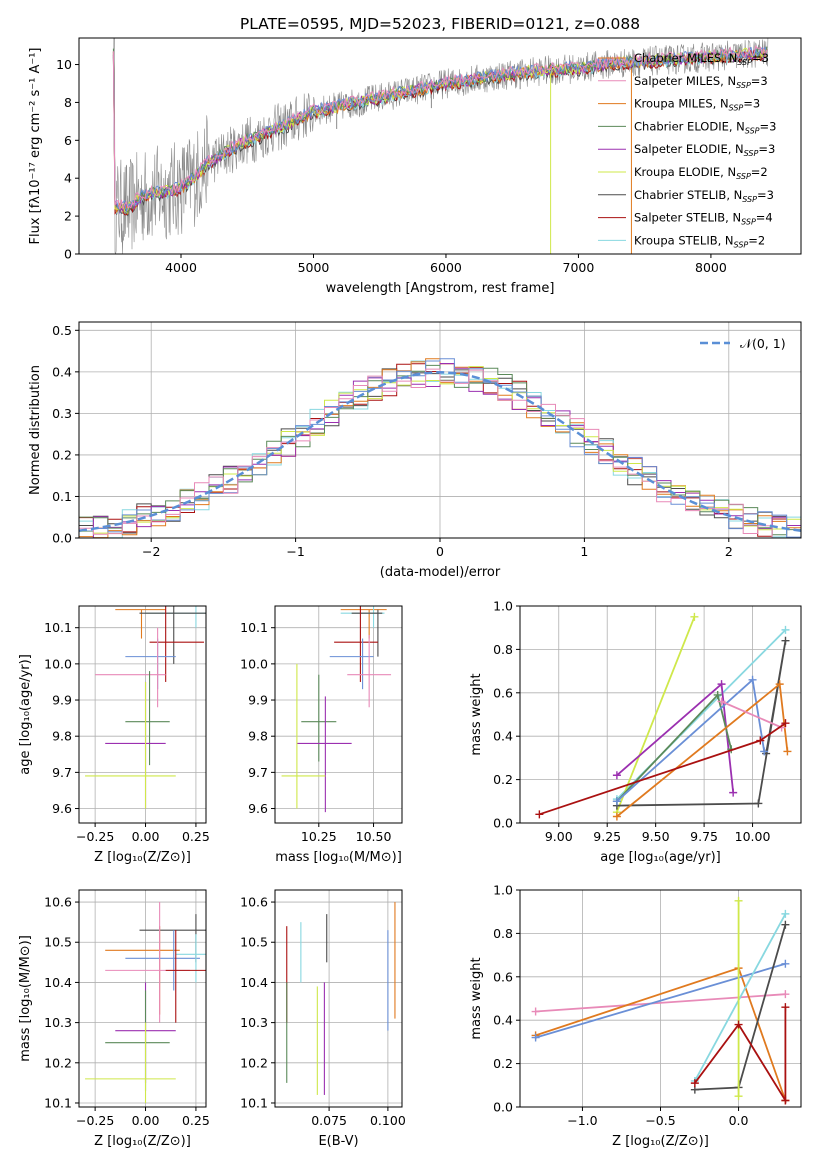 This screenshot has width=819, height=1170. Describe the element at coordinates (62, 371) in the screenshot. I see `y-tick-label: 0.4` at that location.